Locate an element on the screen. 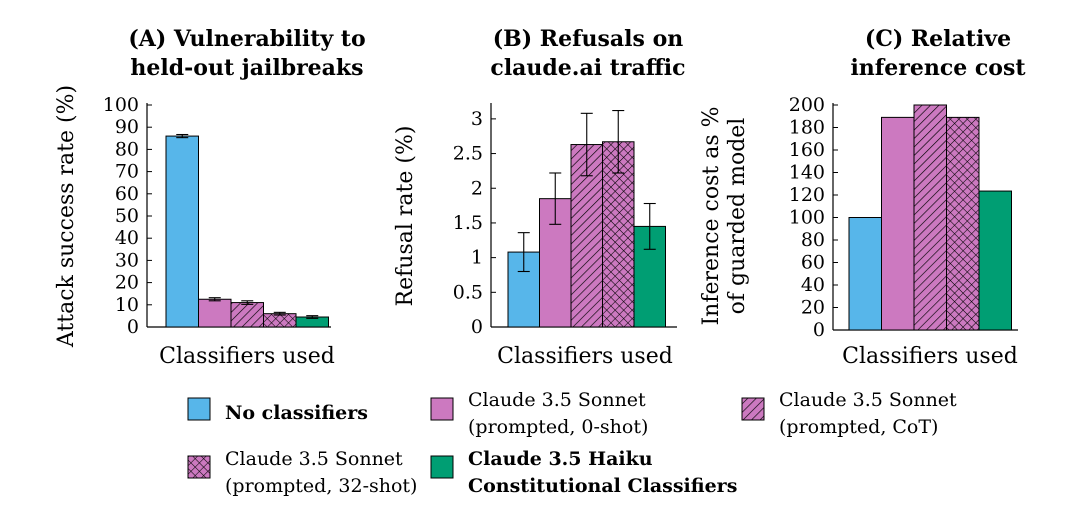  chart-title-line: (B) Refusals on is located at coordinates (588, 39).